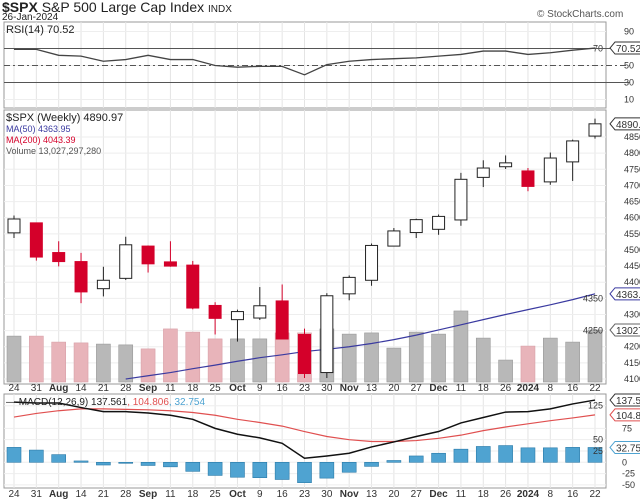 The width and height of the screenshot is (640, 500). What do you see at coordinates (528, 494) in the screenshot?
I see `x-tick-label: 2024` at bounding box center [528, 494].